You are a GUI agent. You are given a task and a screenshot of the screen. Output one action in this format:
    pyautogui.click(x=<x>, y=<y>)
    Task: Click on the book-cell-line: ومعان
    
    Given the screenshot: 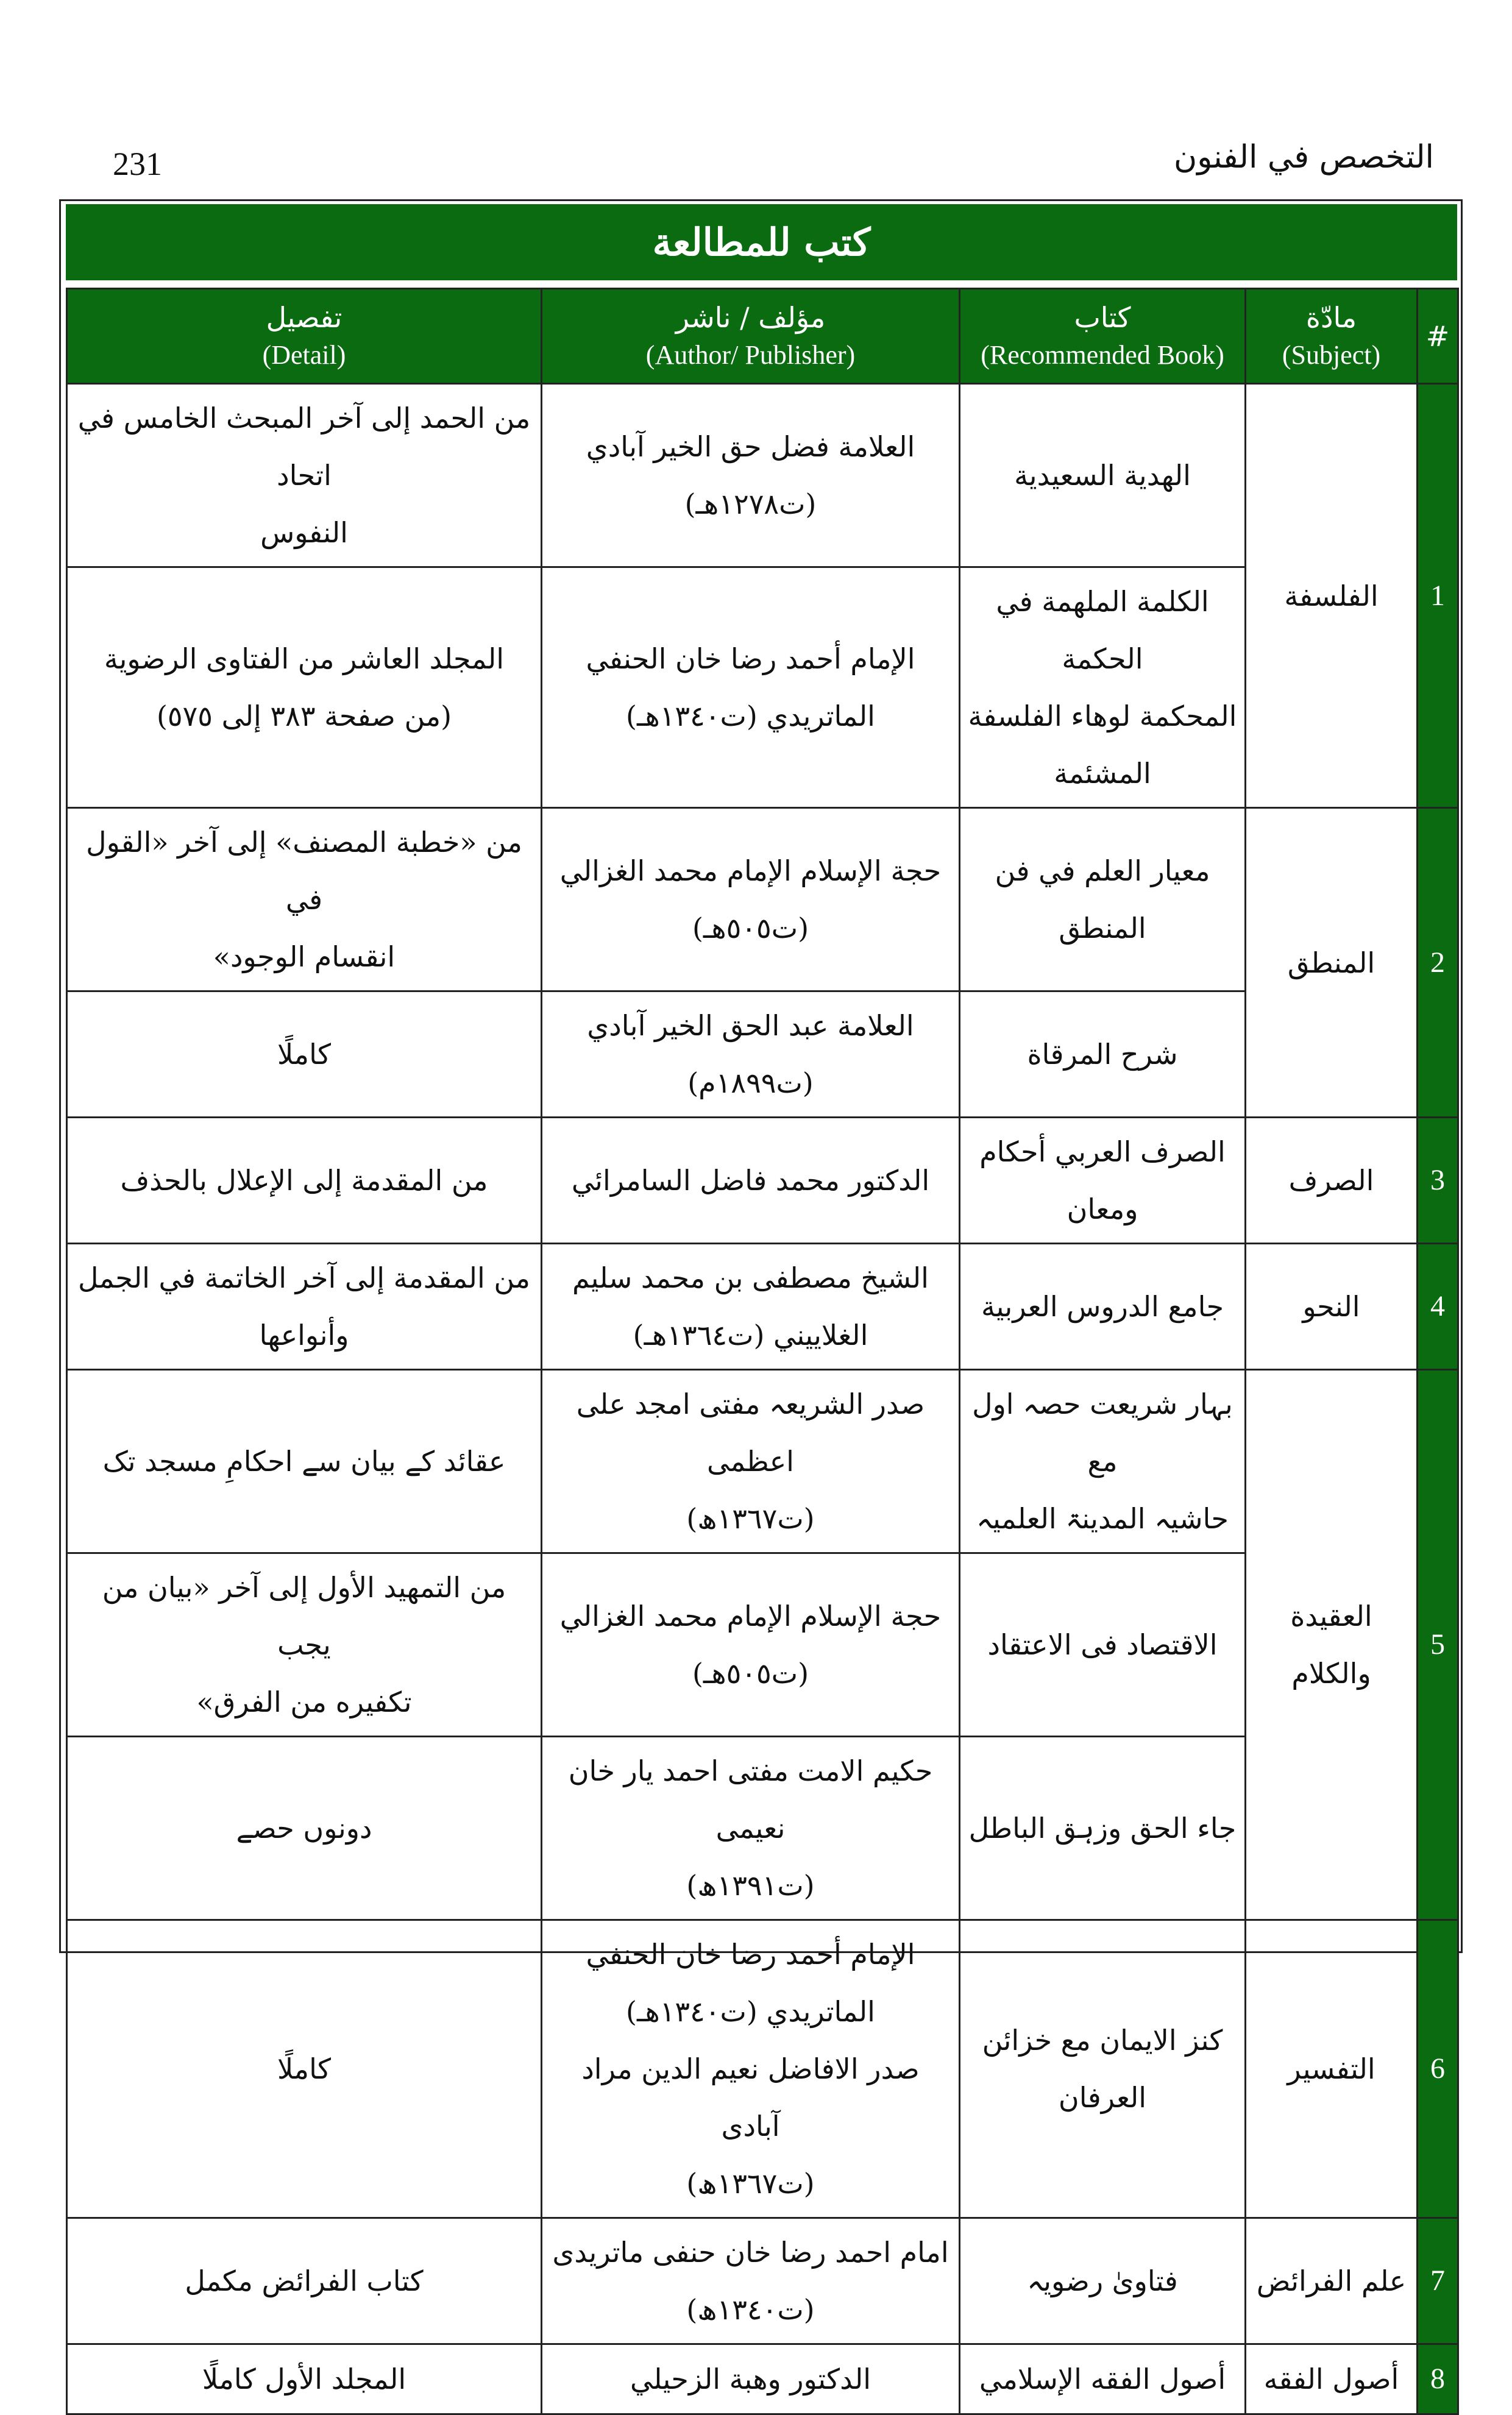 What is the action you would take?
    pyautogui.click(x=1102, y=1209)
    